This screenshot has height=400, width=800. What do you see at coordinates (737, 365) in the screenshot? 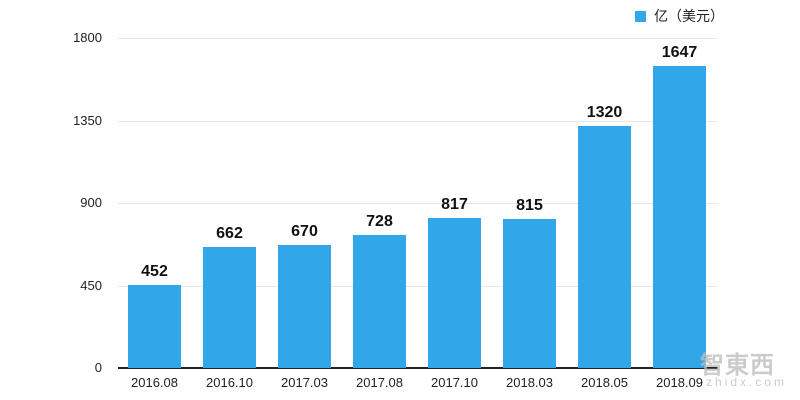
I see `watermark-logo: 智東西` at bounding box center [737, 365].